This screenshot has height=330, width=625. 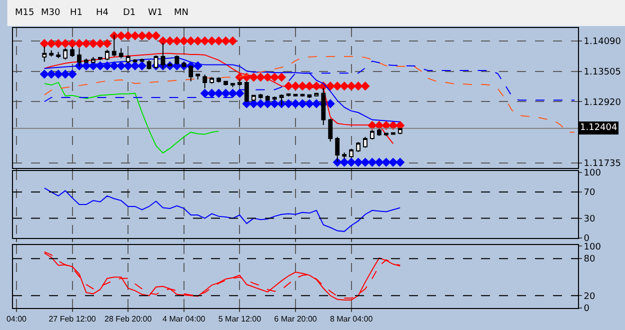 What do you see at coordinates (50, 13) in the screenshot?
I see `text: M30` at bounding box center [50, 13].